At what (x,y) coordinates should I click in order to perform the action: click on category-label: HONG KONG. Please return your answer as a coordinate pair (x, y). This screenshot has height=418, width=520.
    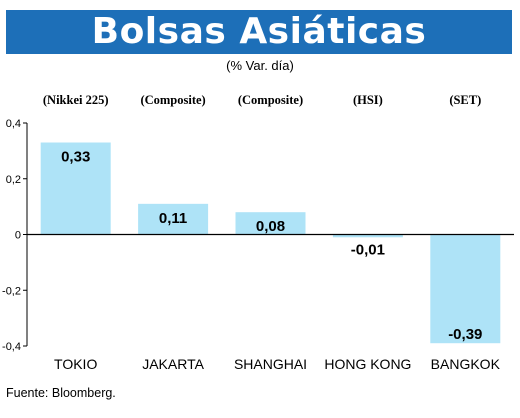
    Looking at the image, I should click on (367, 364).